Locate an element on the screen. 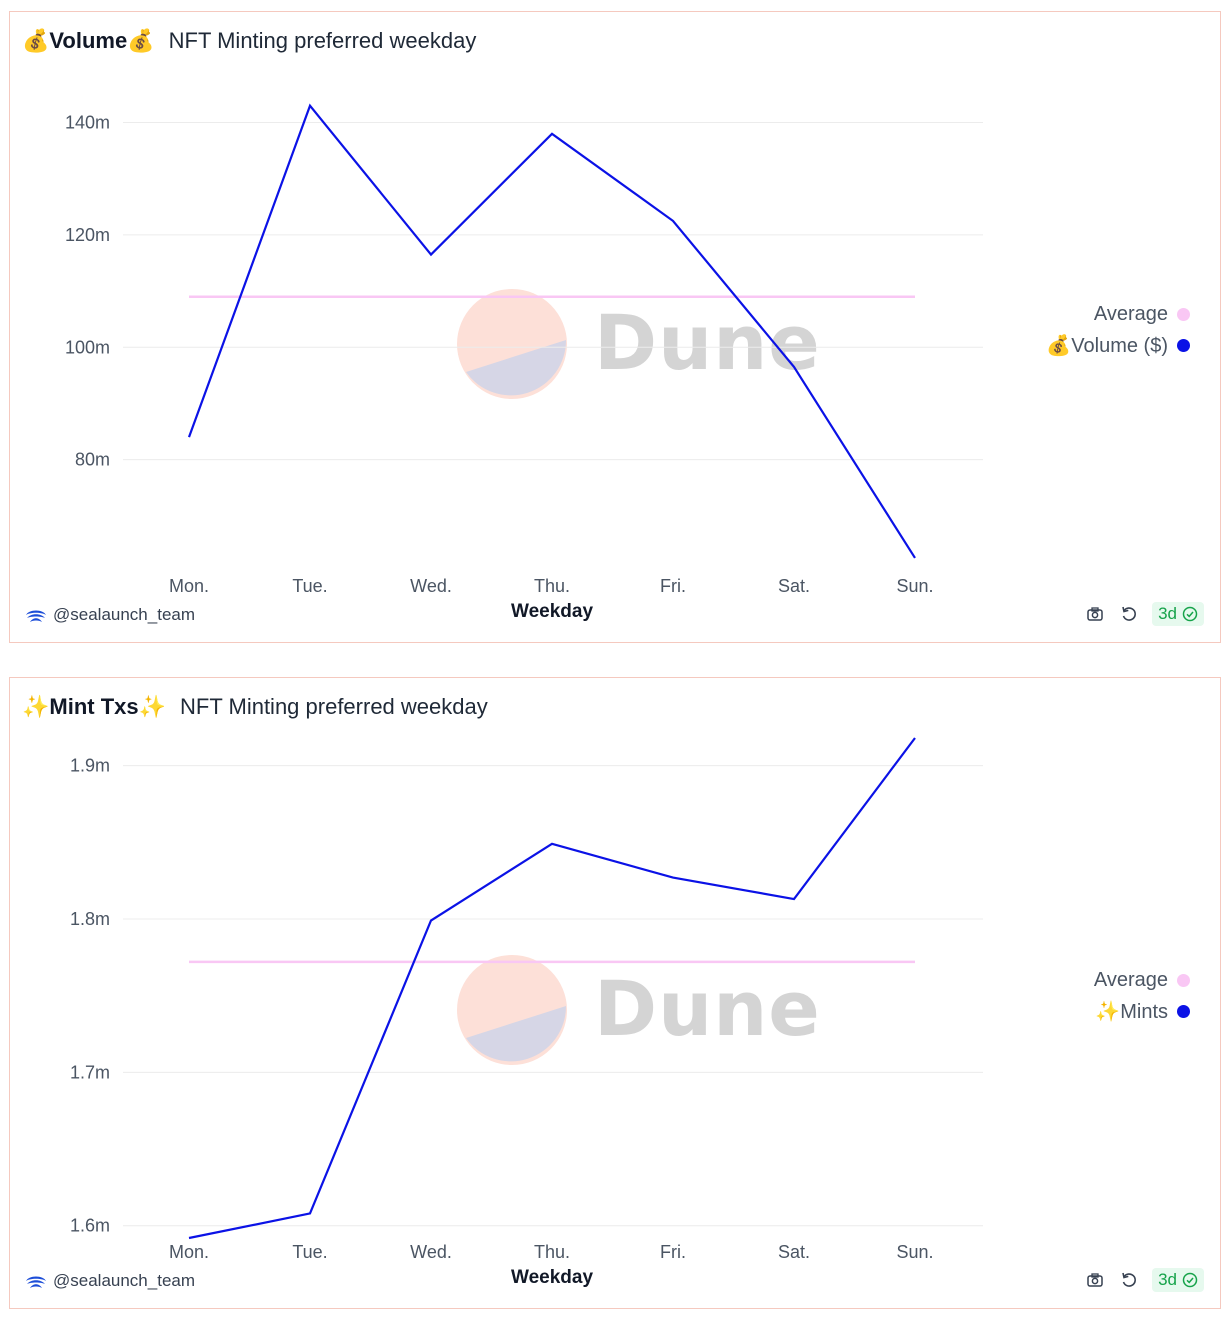  y-tick-label: 1.7m is located at coordinates (90, 1072).